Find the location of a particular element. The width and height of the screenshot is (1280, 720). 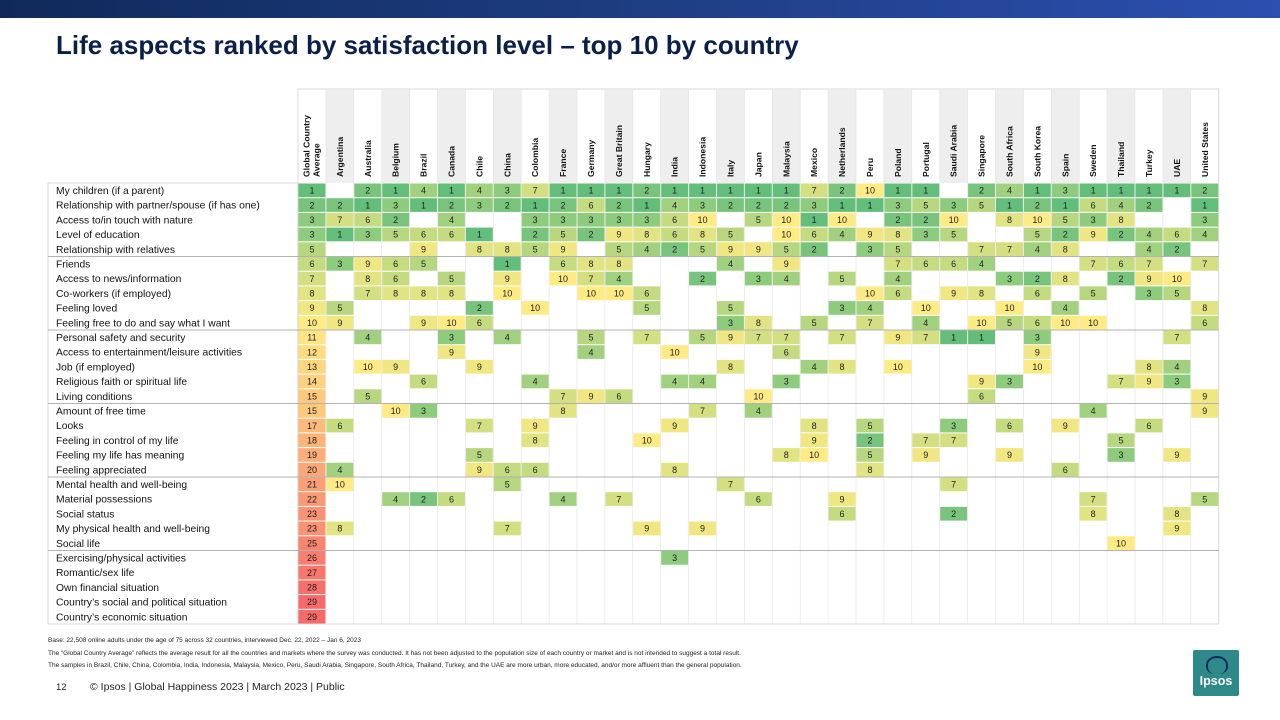

column-label-group: Malaysia is located at coordinates (786, 159).